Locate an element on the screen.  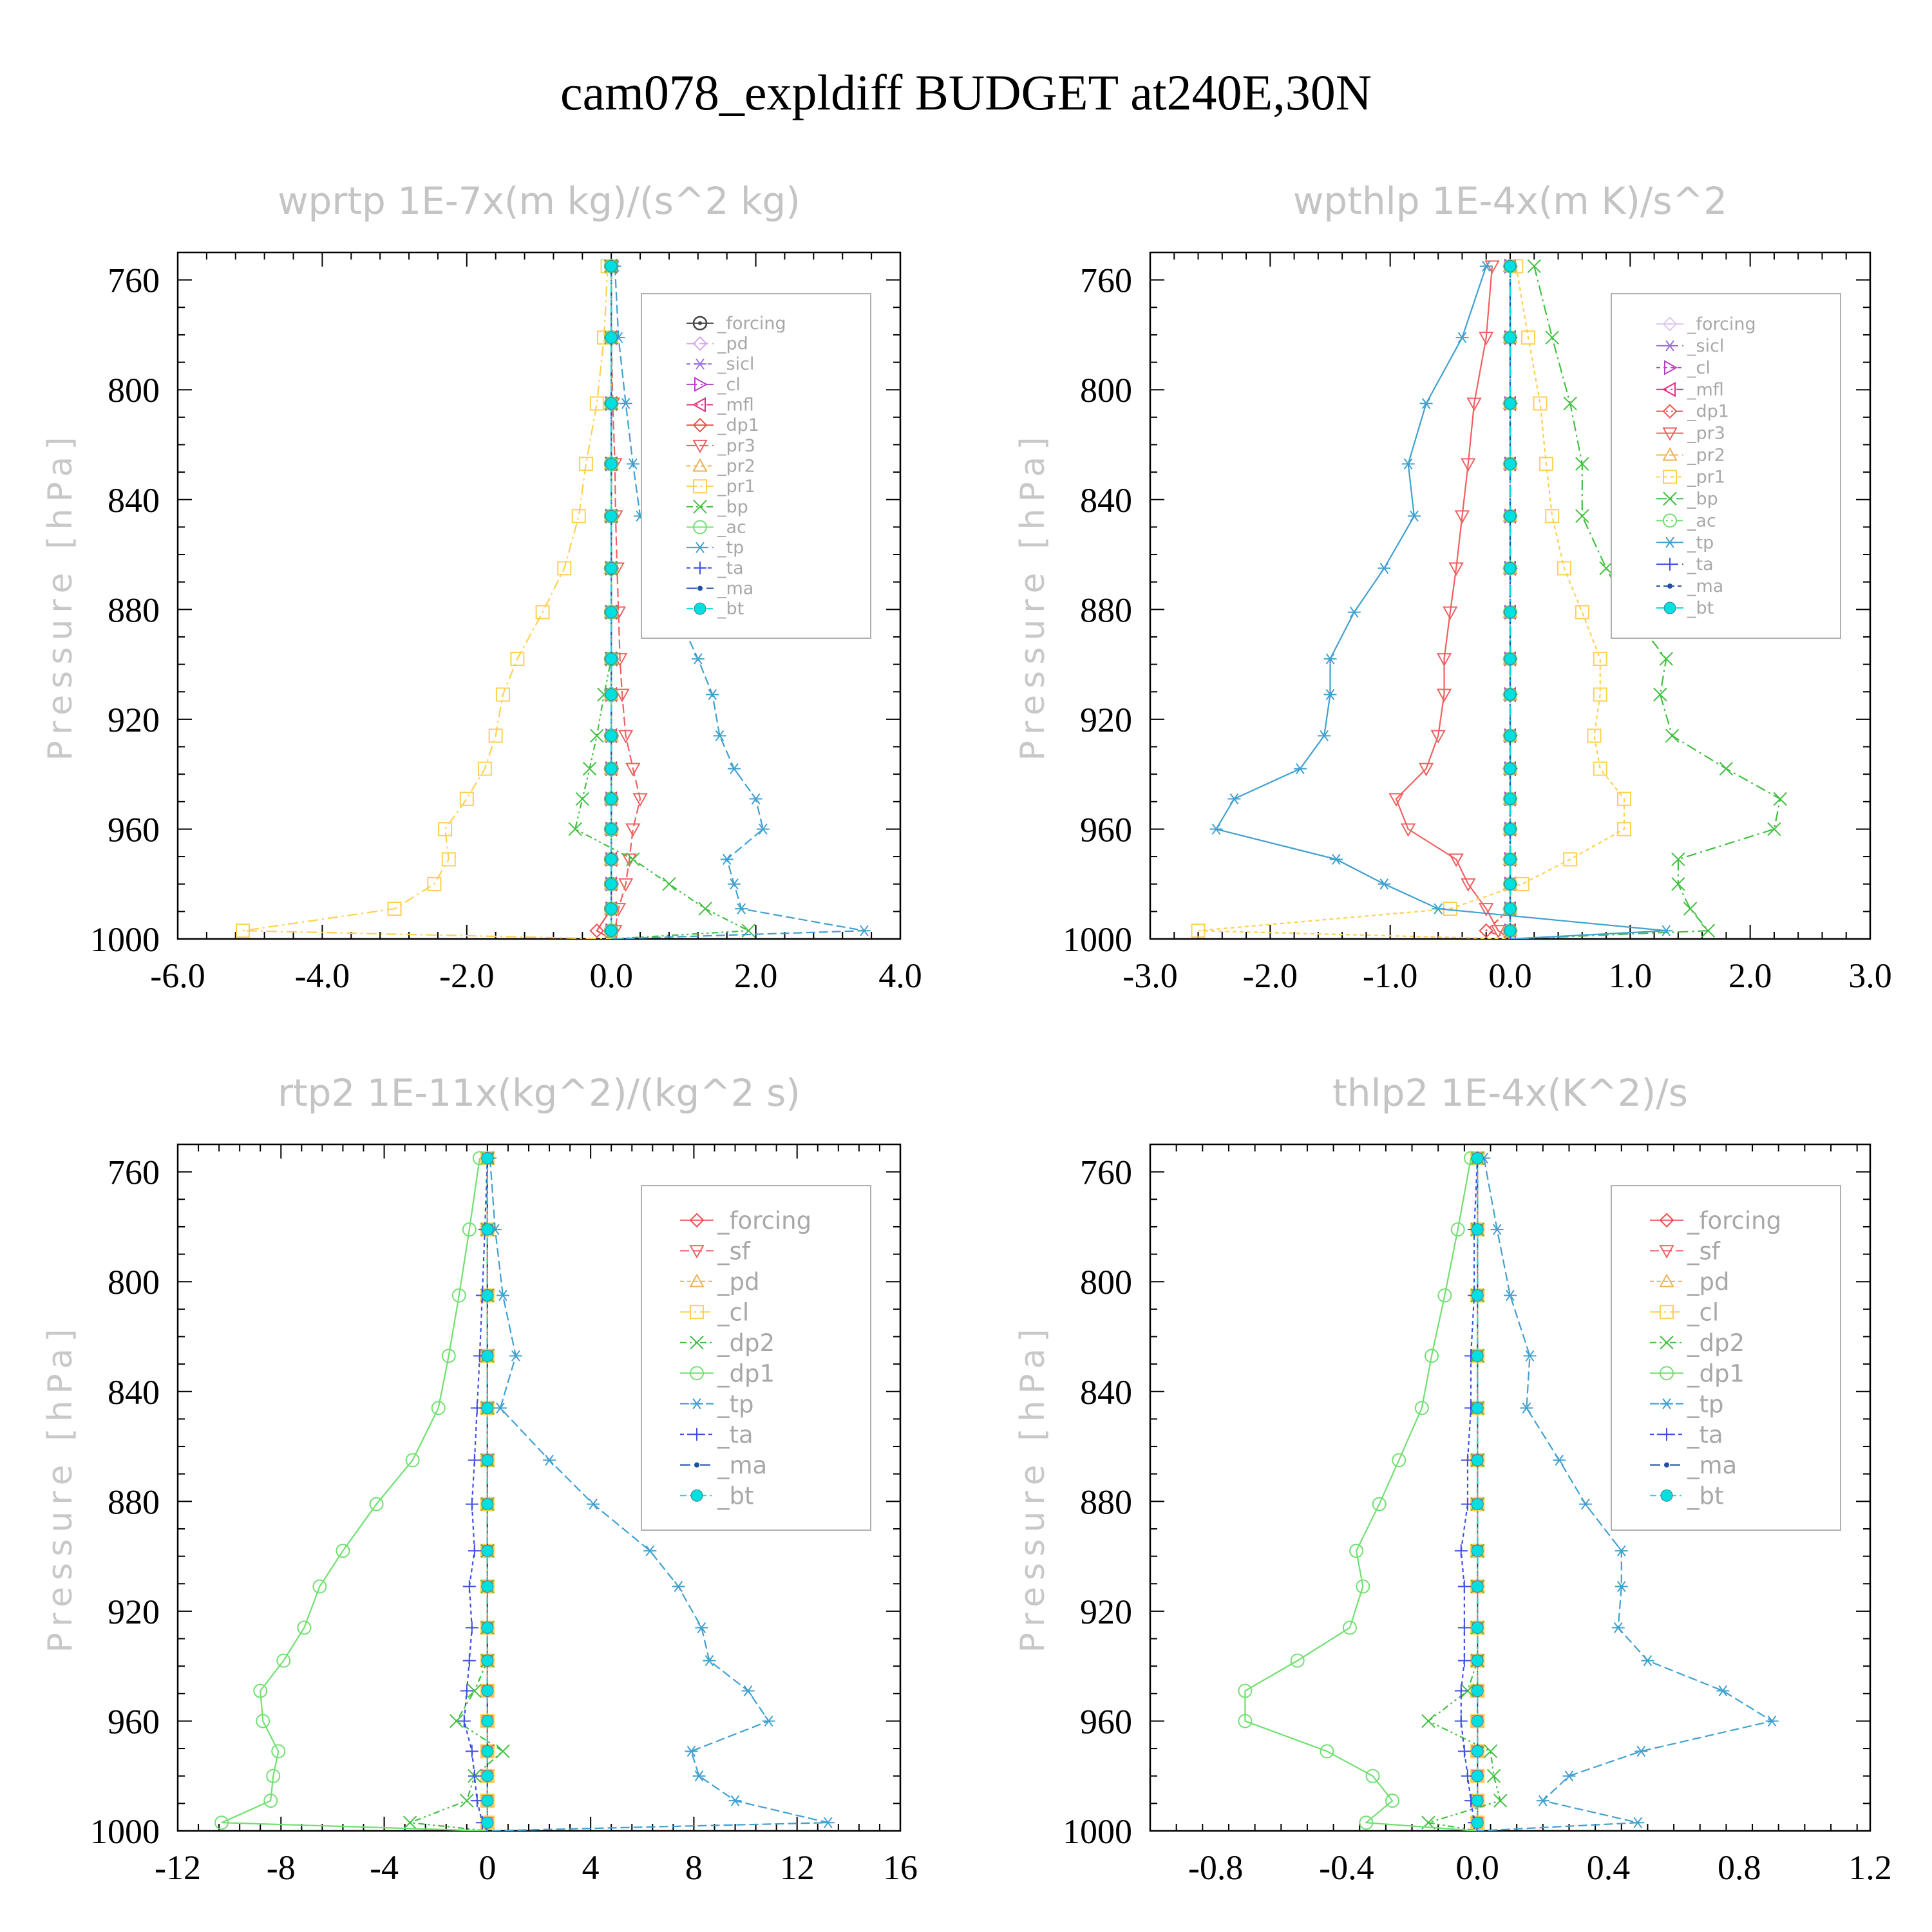
y-tick-label: 1000 is located at coordinates (1097, 1832).